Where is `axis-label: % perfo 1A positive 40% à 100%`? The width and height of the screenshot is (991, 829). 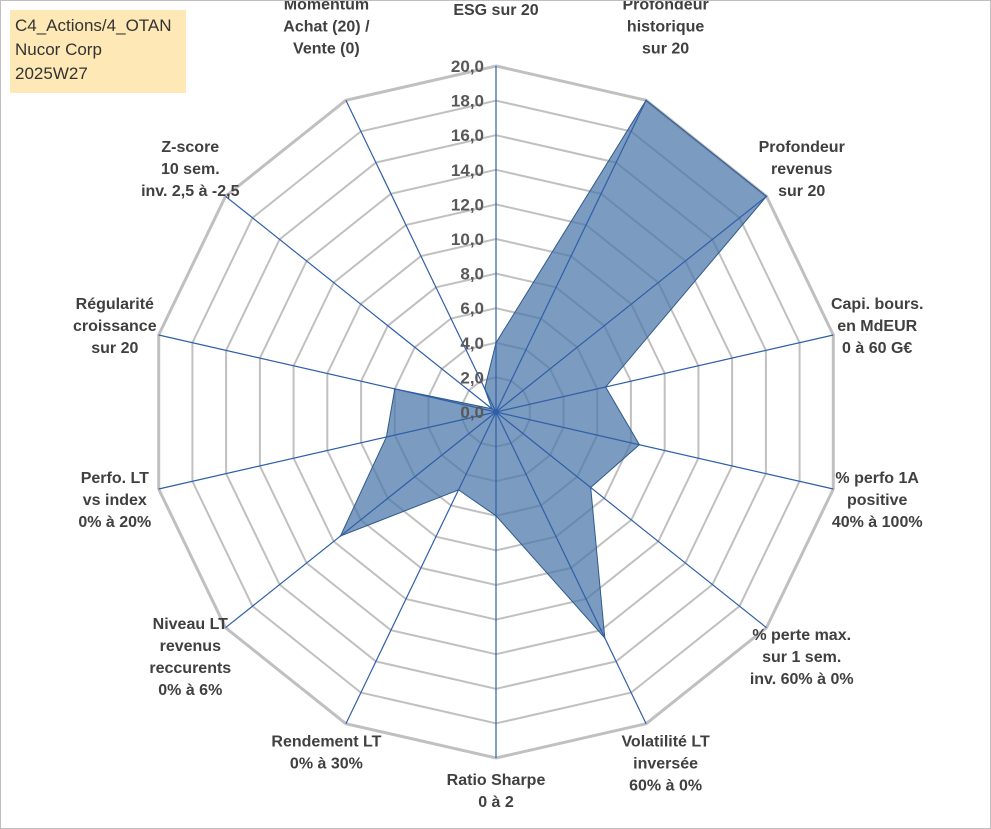
axis-label: % perfo 1A positive 40% à 100% is located at coordinates (877, 500).